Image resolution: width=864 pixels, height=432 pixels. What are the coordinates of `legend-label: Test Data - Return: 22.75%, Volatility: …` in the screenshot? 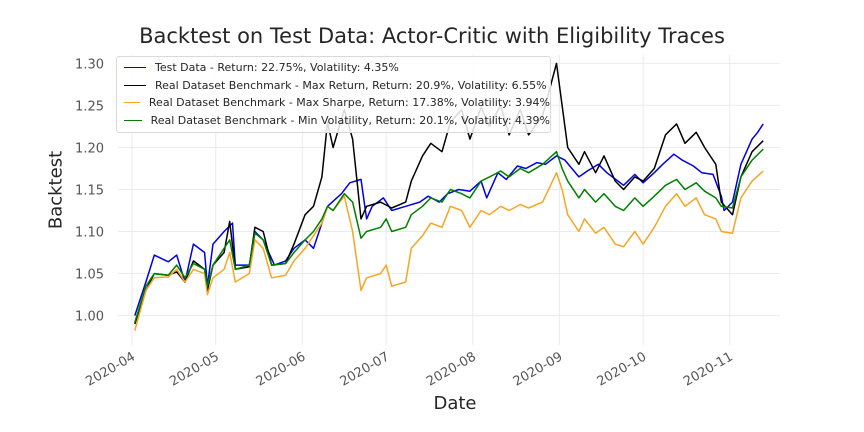 It's located at (277, 68).